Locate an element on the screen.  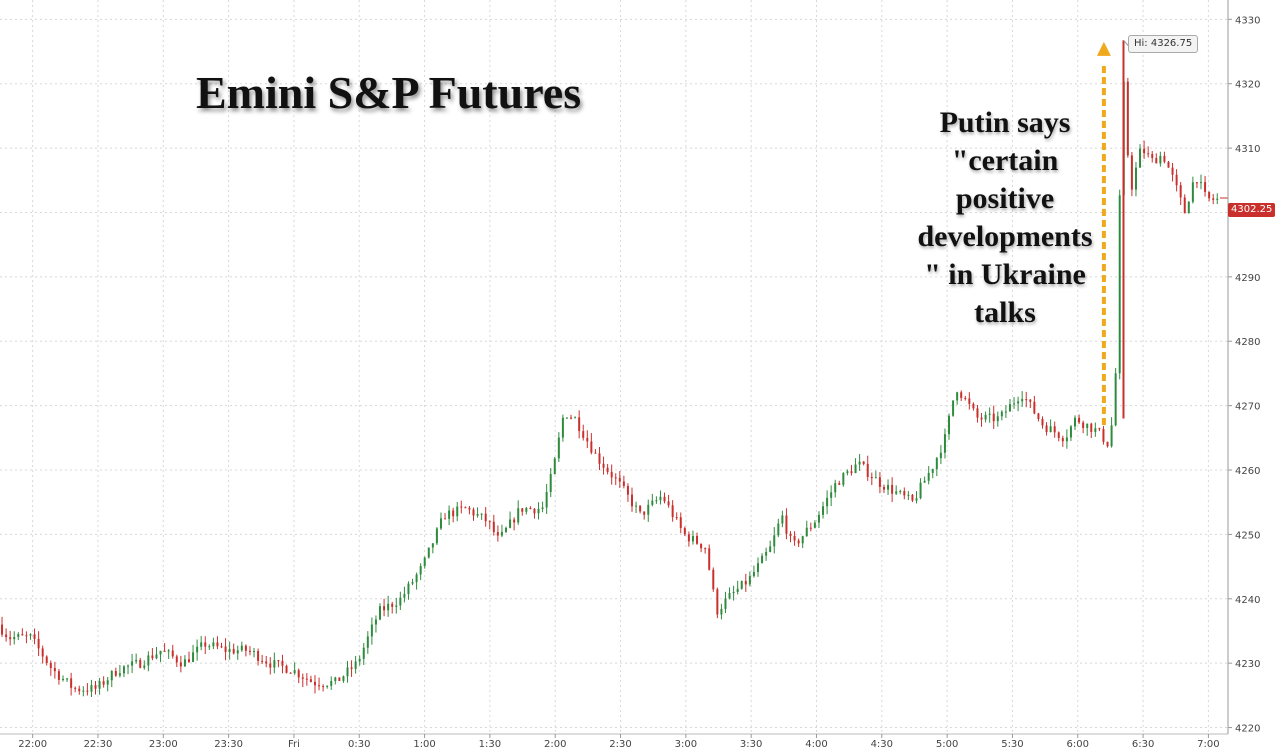
y-tick-label: 4310 is located at coordinates (1247, 149).